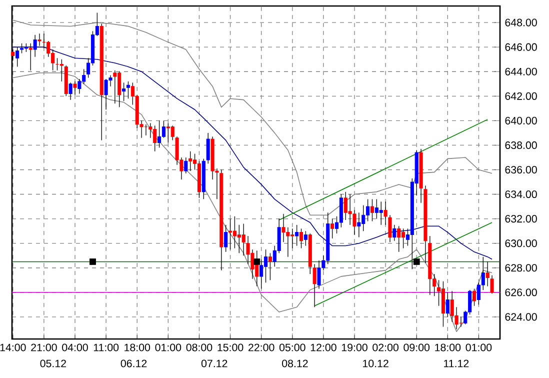 The height and width of the screenshot is (378, 549). What do you see at coordinates (261, 348) in the screenshot?
I see `x-tick-label: 22:00` at bounding box center [261, 348].